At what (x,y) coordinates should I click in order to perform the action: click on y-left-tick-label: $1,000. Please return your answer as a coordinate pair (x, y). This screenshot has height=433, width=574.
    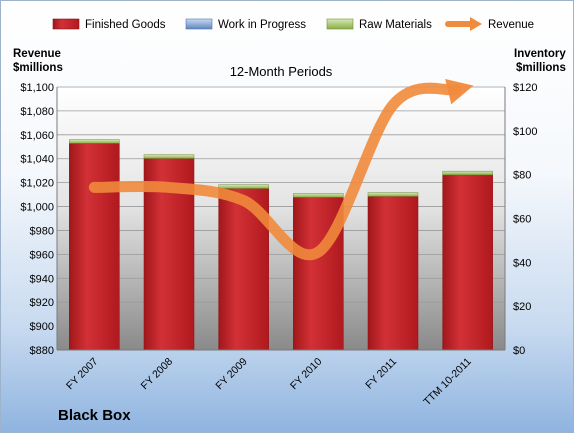
    Looking at the image, I should click on (37, 208).